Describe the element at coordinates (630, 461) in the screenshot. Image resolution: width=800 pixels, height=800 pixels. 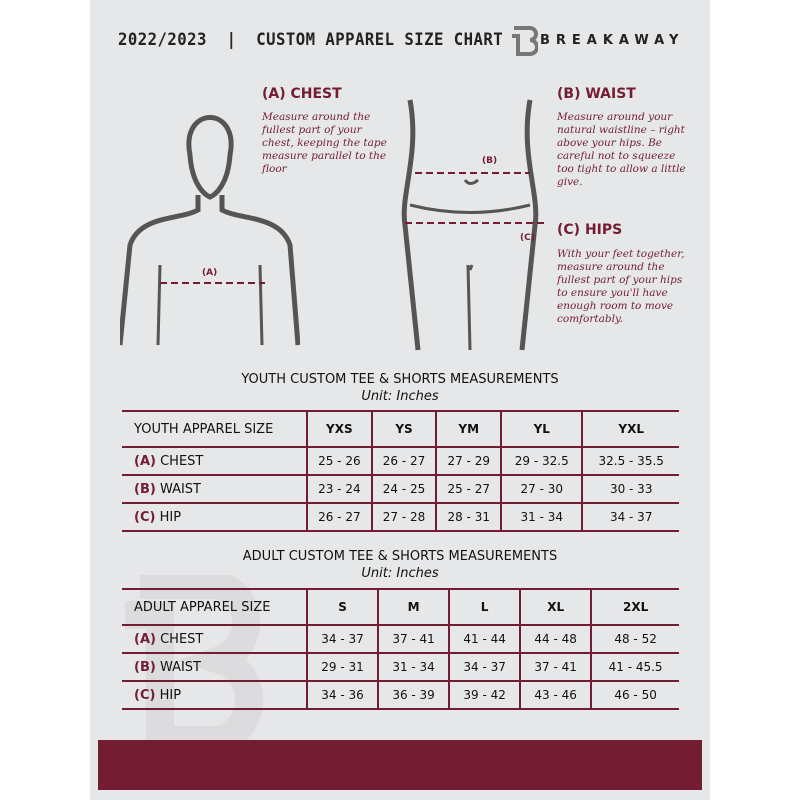
I see `value-cell: 32.5 - 35.5` at that location.